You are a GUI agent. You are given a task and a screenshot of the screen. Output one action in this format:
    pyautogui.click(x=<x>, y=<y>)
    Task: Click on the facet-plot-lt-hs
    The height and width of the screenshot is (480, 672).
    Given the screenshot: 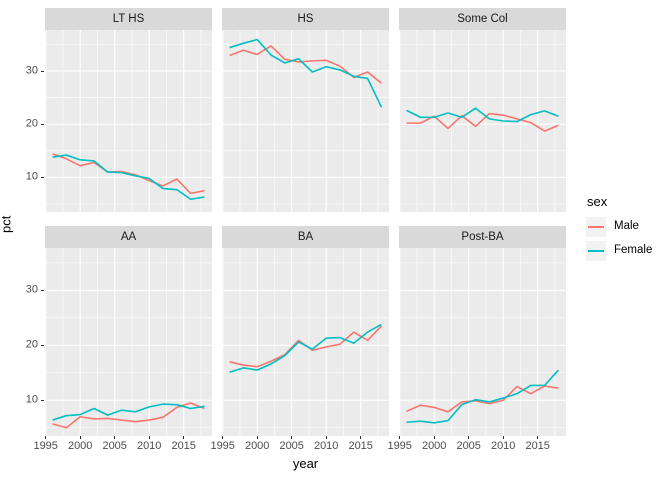 What is the action you would take?
    pyautogui.click(x=128, y=121)
    